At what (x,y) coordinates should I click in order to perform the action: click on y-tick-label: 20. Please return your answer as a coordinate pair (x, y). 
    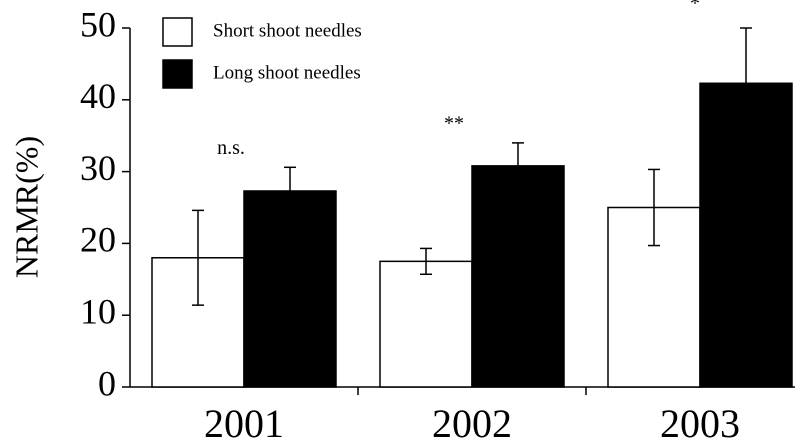
    Looking at the image, I should click on (98, 240).